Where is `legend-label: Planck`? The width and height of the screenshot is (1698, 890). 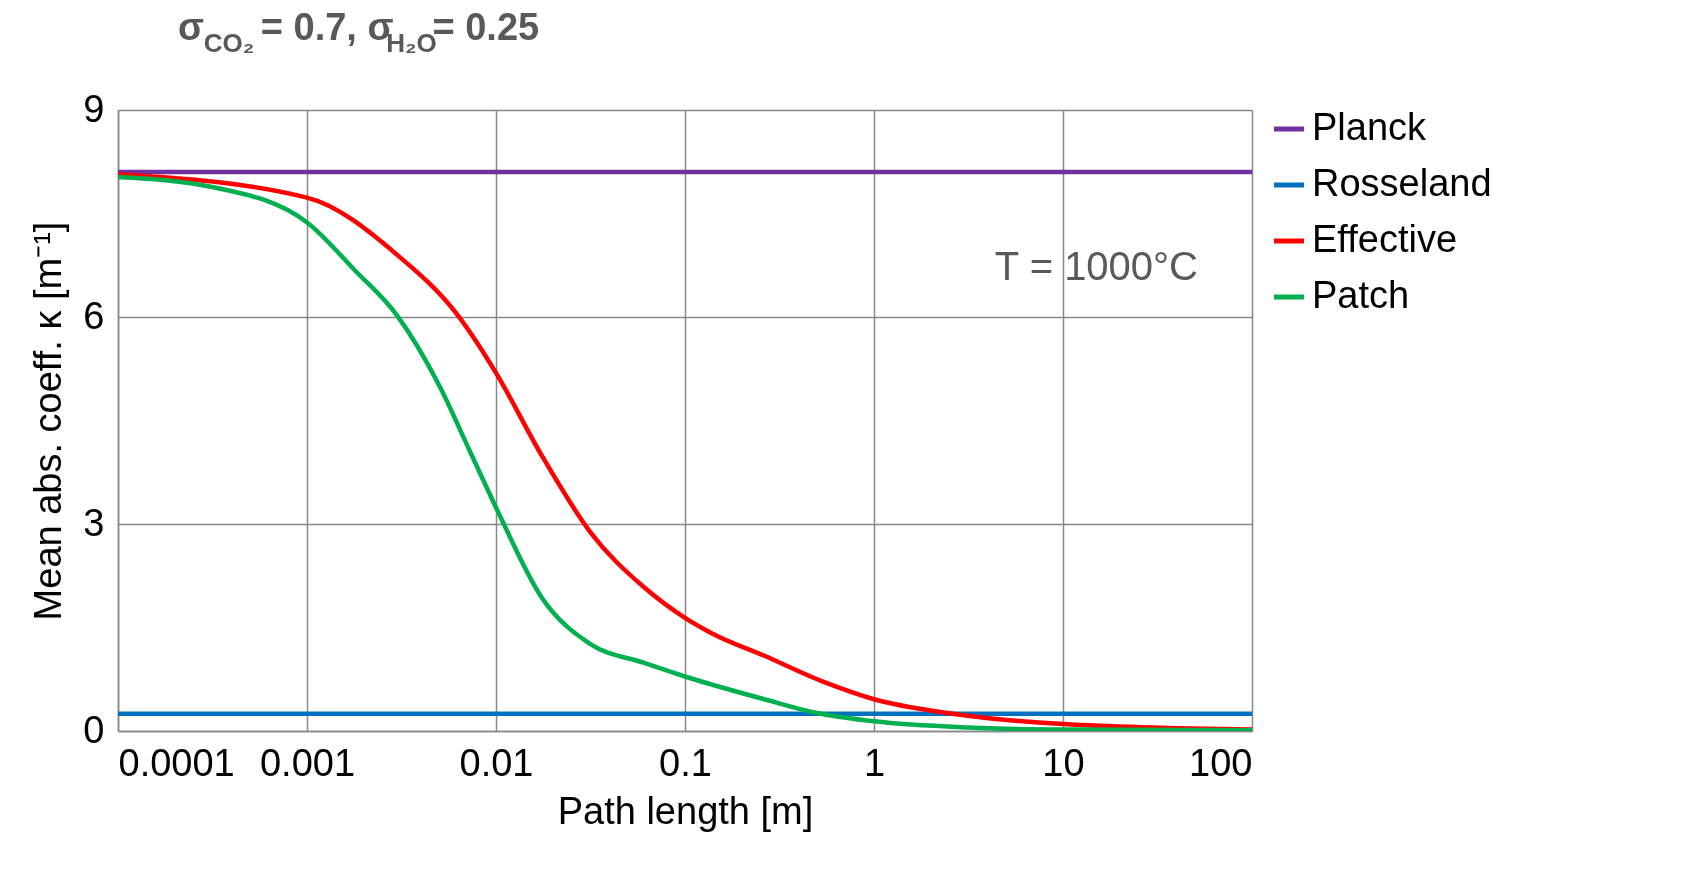 legend-label: Planck is located at coordinates (1370, 127).